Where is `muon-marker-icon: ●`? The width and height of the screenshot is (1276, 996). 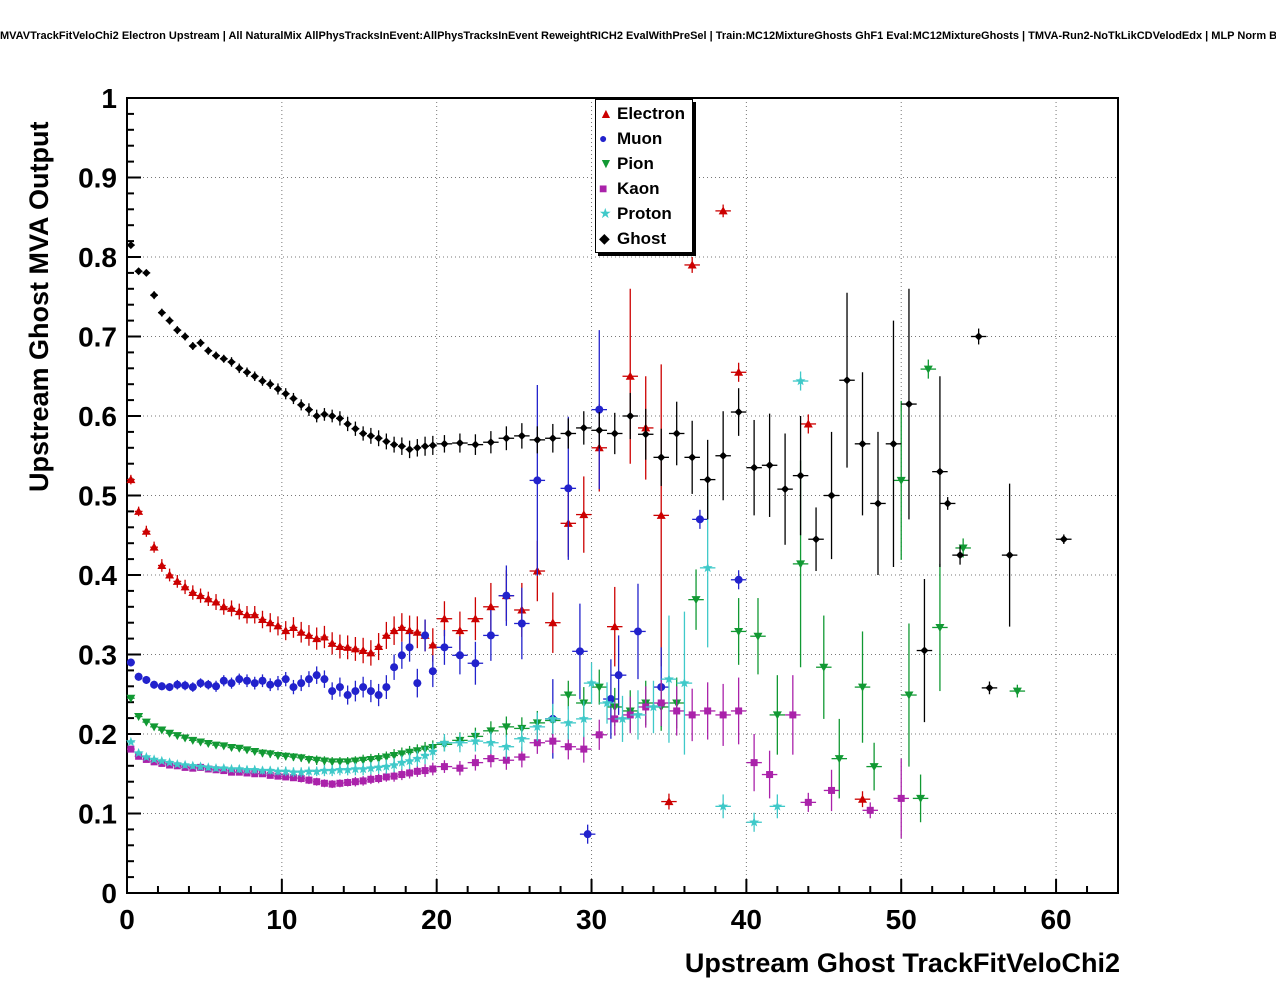
muon-marker-icon: ● is located at coordinates (603, 138).